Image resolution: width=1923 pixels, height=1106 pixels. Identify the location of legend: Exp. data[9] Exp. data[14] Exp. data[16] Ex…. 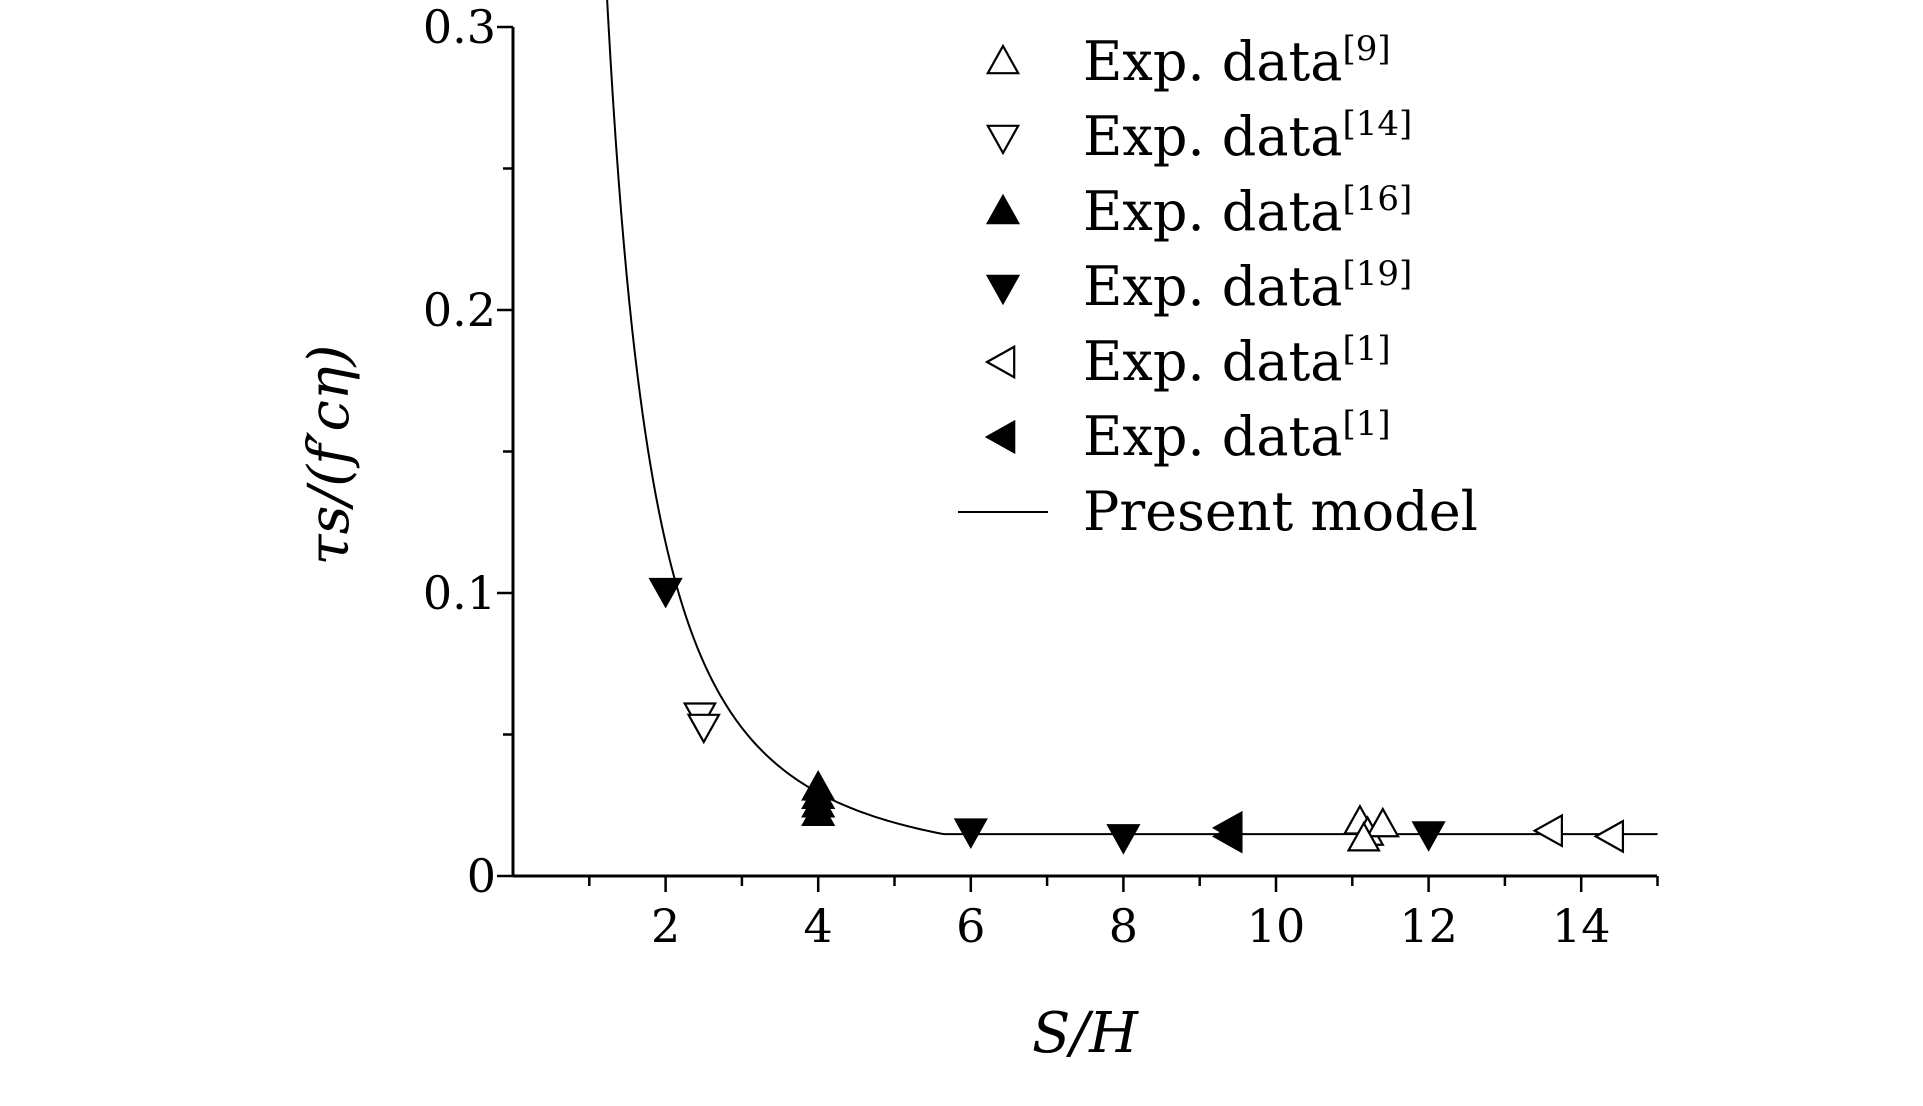
(1218, 286).